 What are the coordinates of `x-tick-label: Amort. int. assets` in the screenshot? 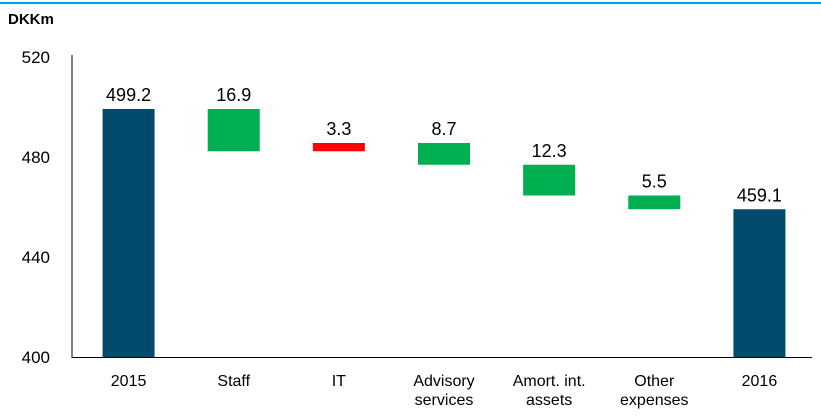 It's located at (549, 391).